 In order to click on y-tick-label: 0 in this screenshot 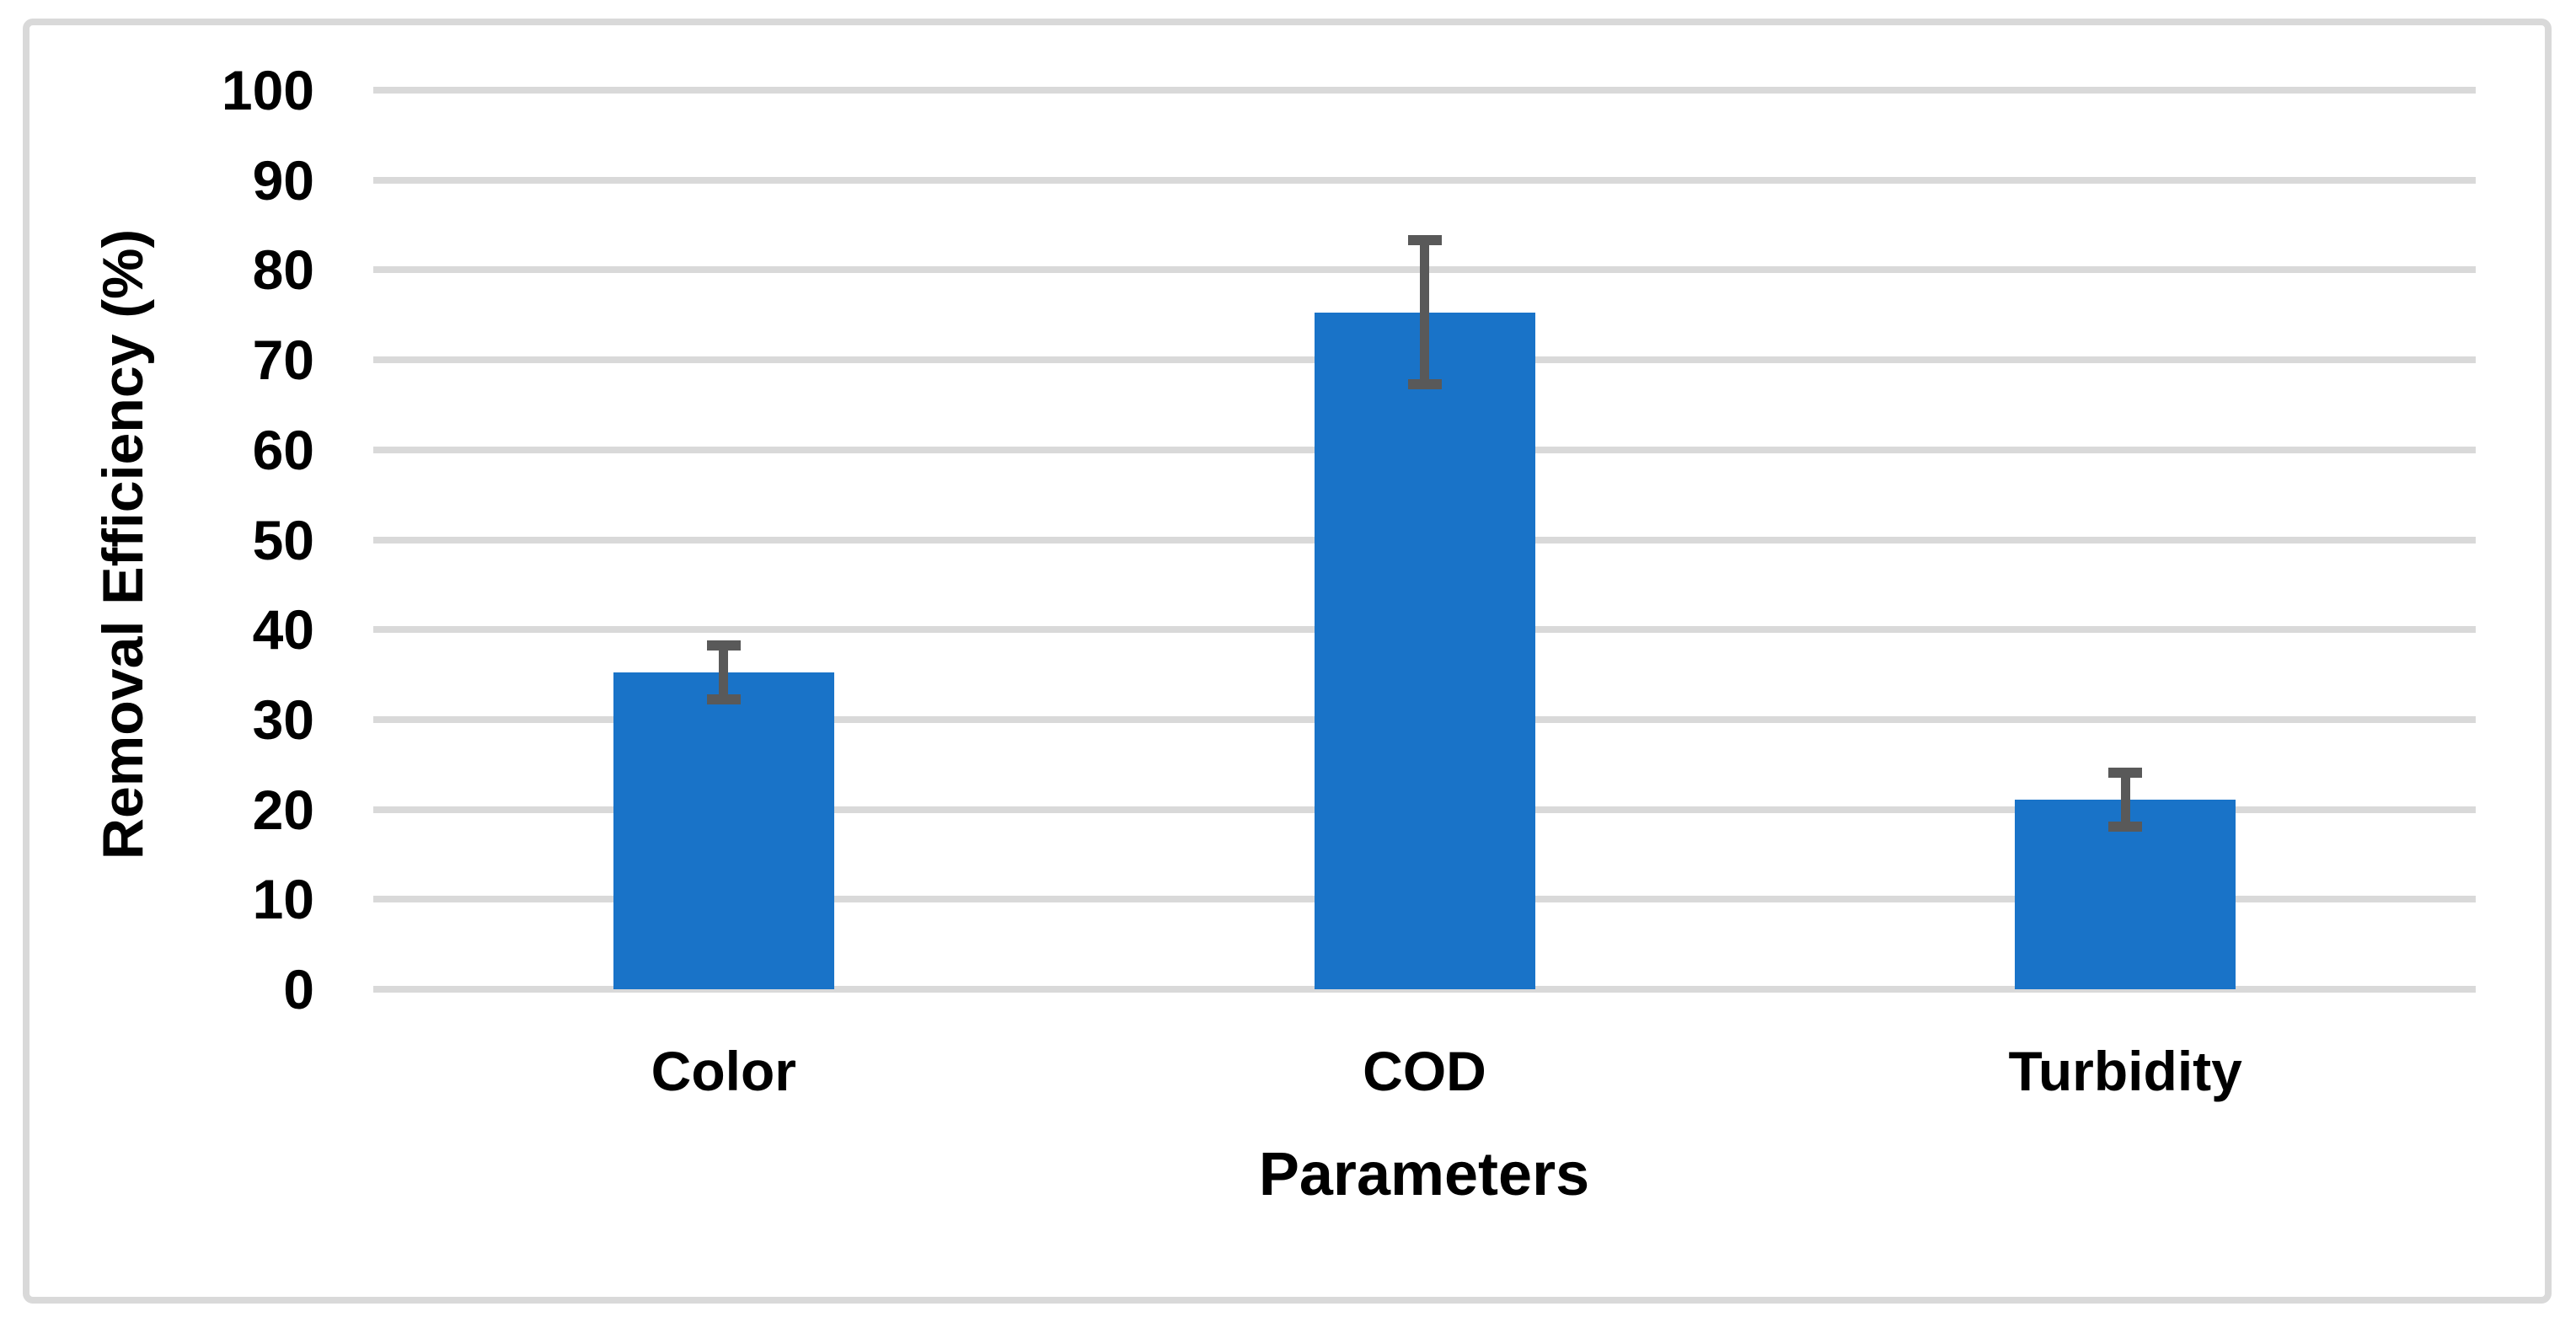, I will do `click(298, 989)`.